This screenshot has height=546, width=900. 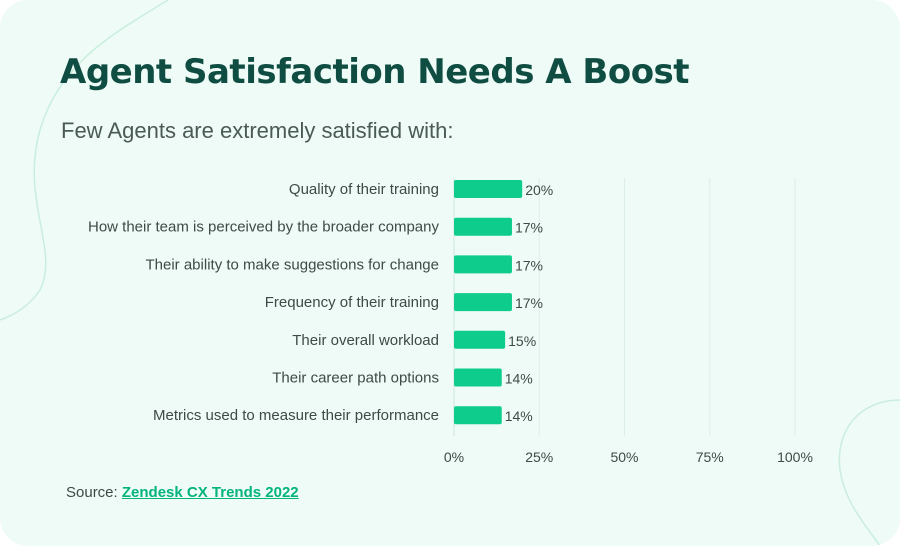 What do you see at coordinates (795, 457) in the screenshot?
I see `x-tick-label: 100%` at bounding box center [795, 457].